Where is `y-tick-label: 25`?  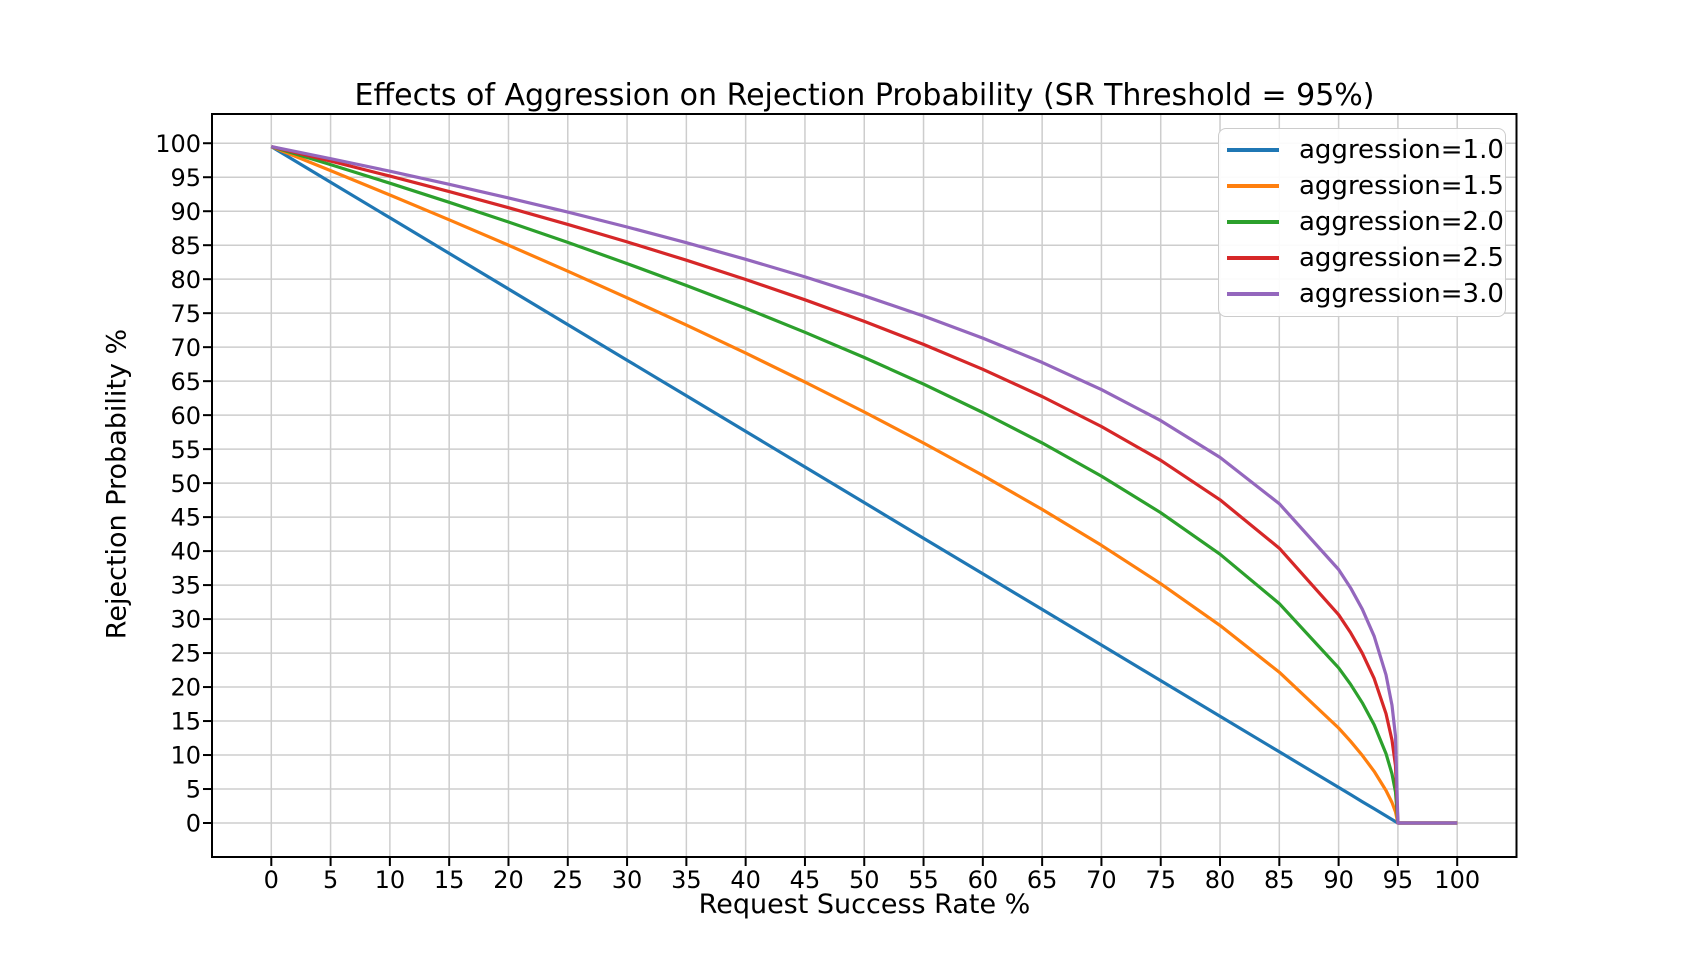
y-tick-label: 25 is located at coordinates (185, 654).